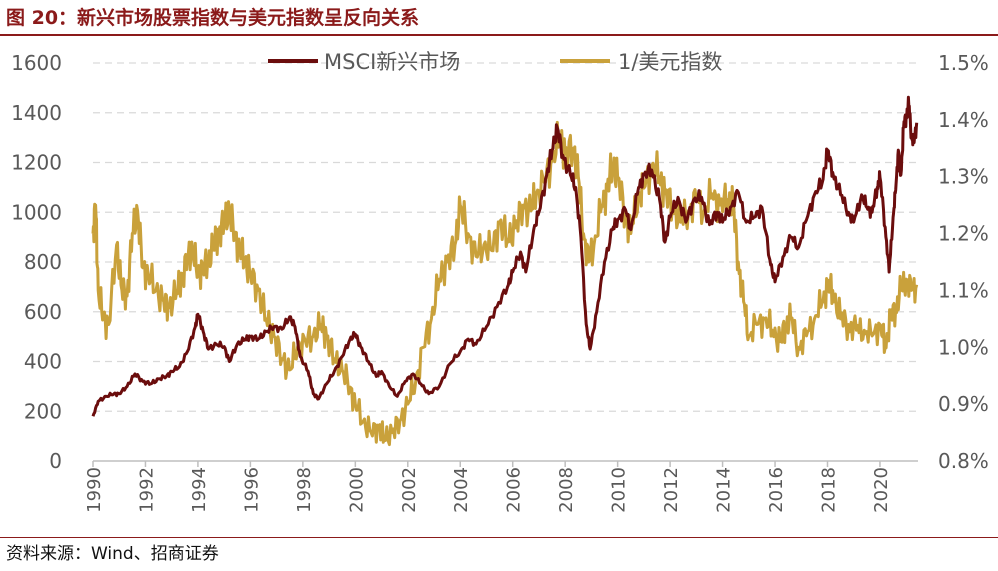  What do you see at coordinates (514, 490) in the screenshot?
I see `x-tick-label: 2006` at bounding box center [514, 490].